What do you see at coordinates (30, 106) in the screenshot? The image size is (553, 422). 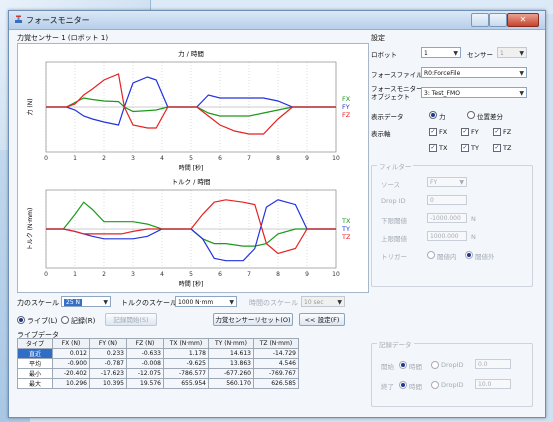 I see `chart-1-y-axis-label: 力 (N)` at bounding box center [30, 106].